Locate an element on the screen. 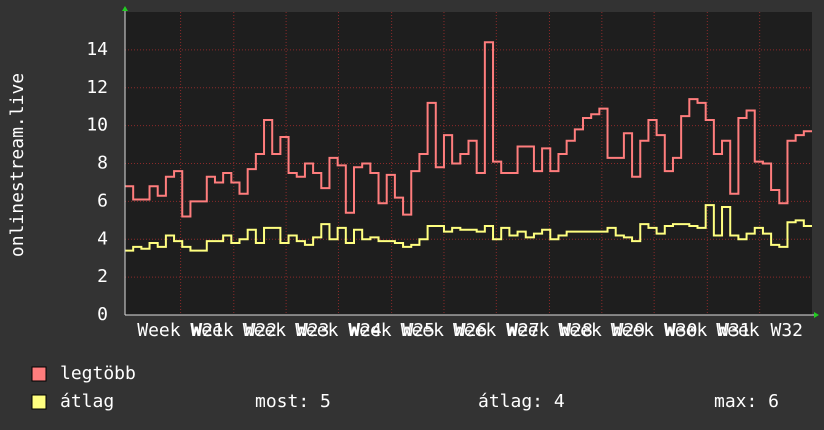  y-tick-label: 8 is located at coordinates (102, 163).